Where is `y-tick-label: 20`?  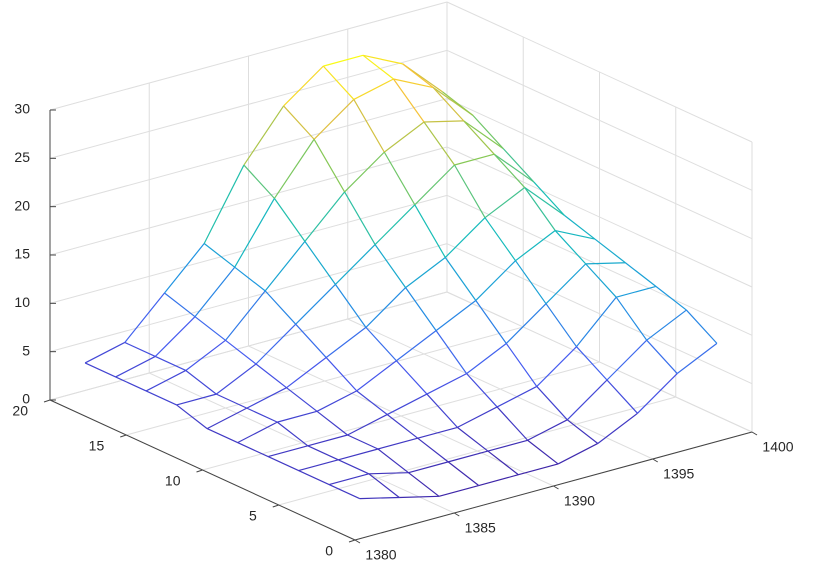
y-tick-label: 20 is located at coordinates (20, 411).